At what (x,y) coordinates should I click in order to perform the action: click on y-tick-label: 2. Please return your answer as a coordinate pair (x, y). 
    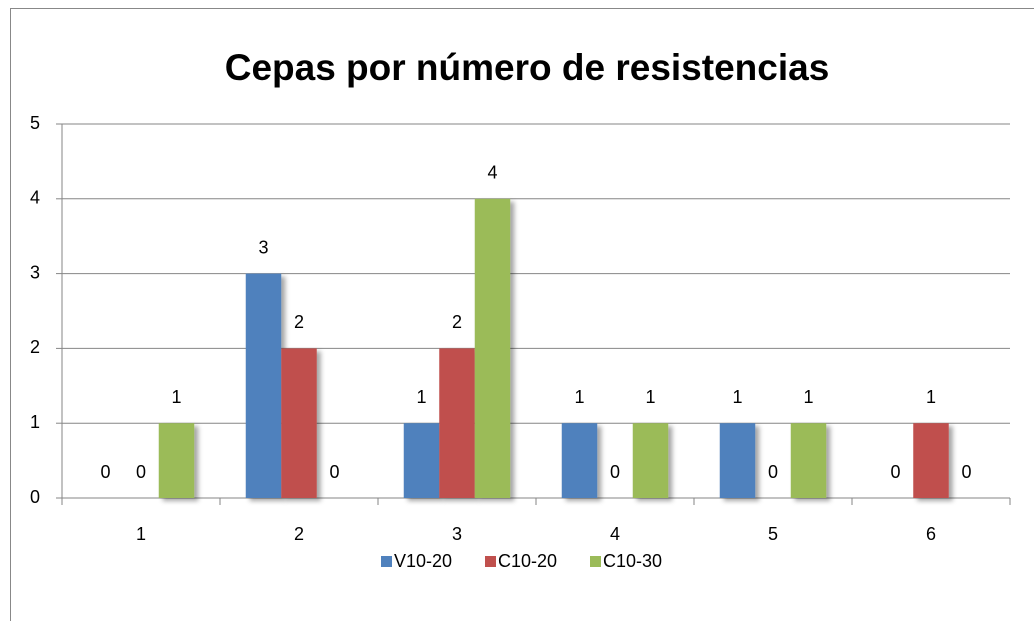
    Looking at the image, I should click on (35, 347).